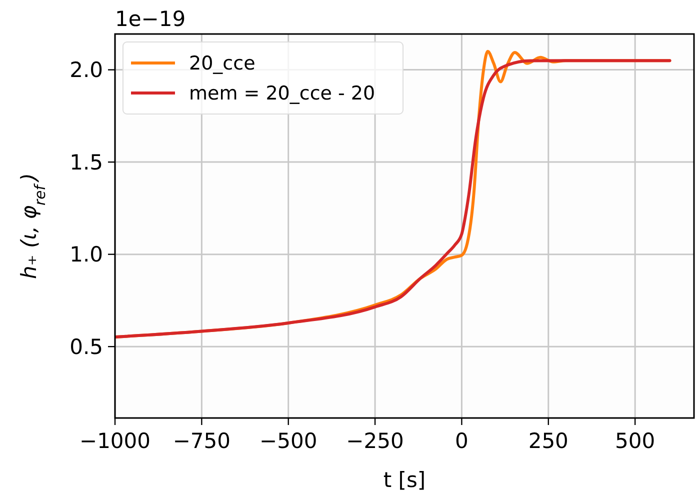 This screenshot has height=497, width=698. Describe the element at coordinates (375, 441) in the screenshot. I see `x-tick-label: −250` at that location.